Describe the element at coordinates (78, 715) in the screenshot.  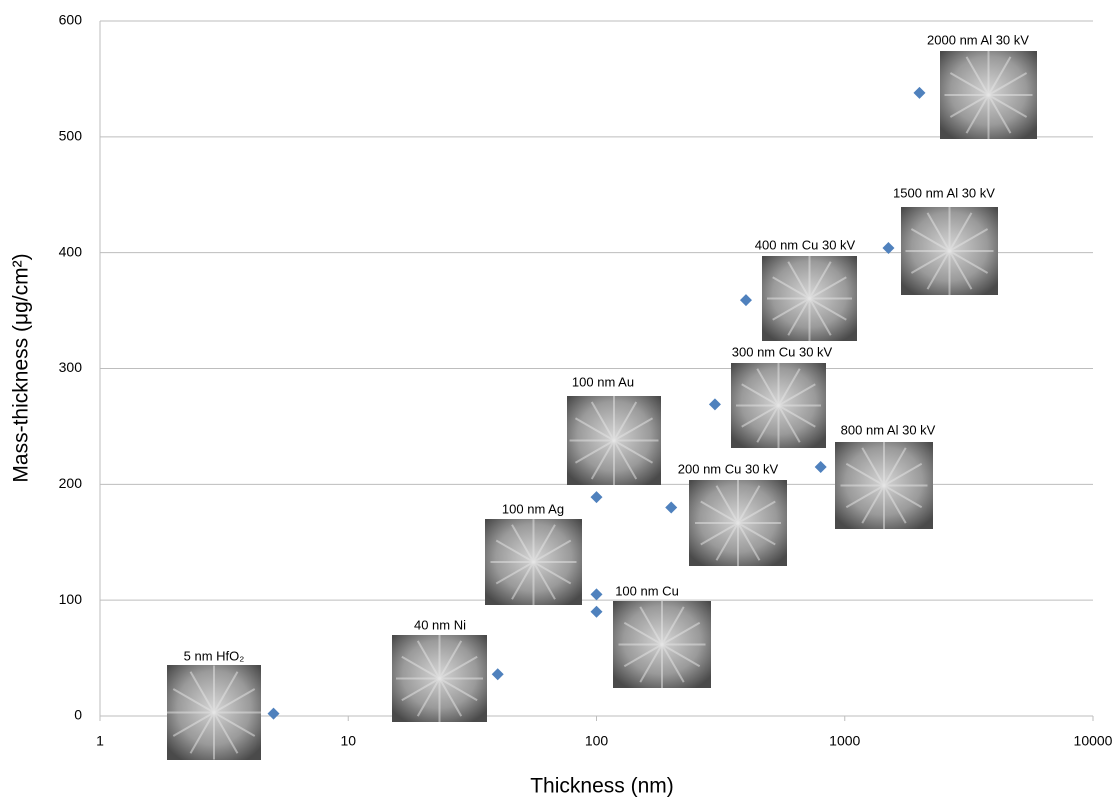
I see `y-tick-label: 0` at that location.